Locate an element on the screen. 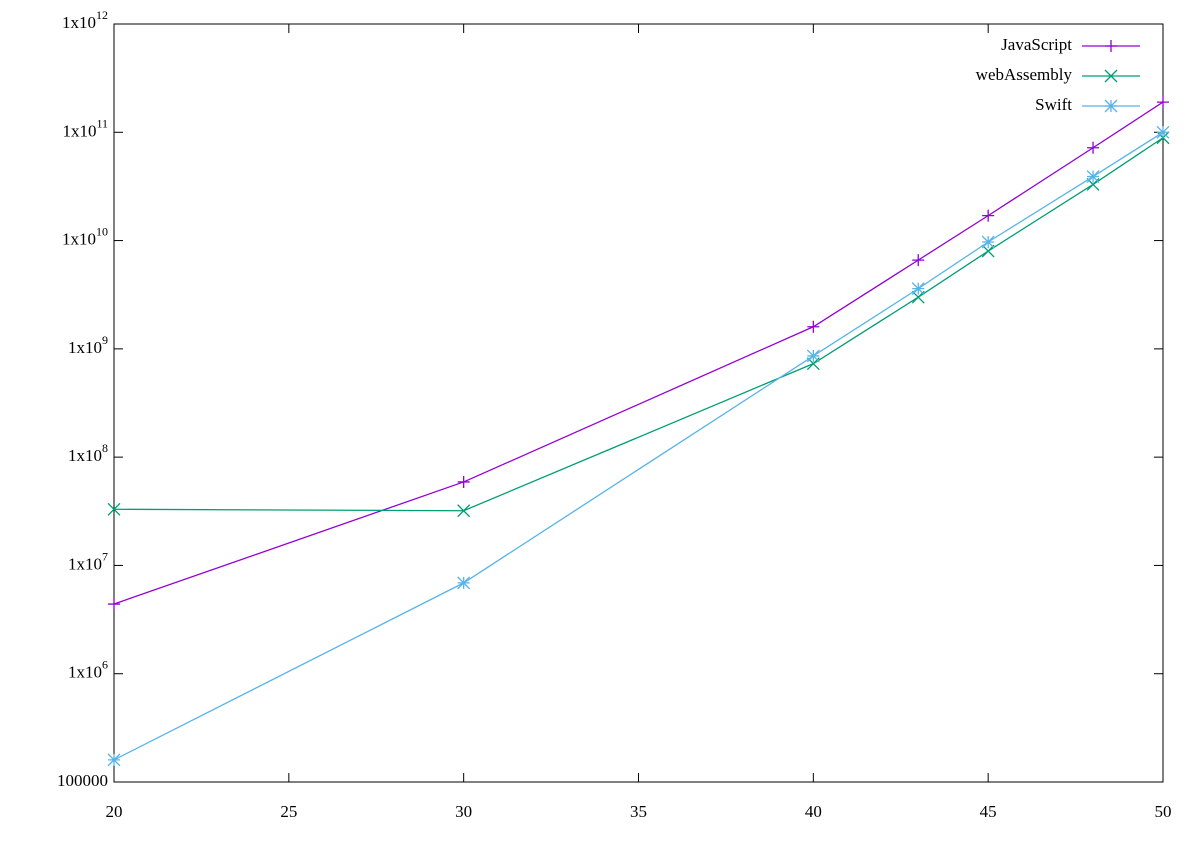 The height and width of the screenshot is (843, 1200). y-tick-label: 1x10¹² is located at coordinates (85, 20).